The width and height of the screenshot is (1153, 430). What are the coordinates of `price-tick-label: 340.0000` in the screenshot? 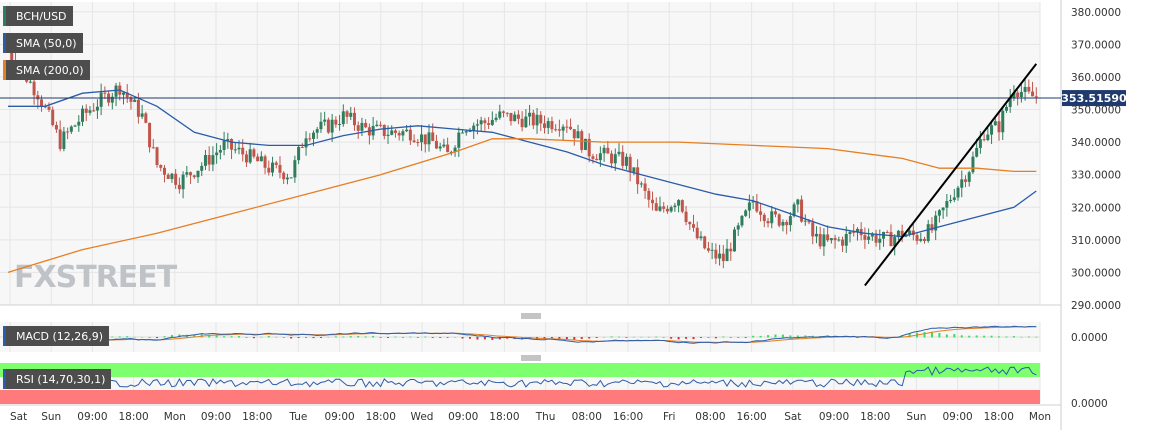 It's located at (1096, 143).